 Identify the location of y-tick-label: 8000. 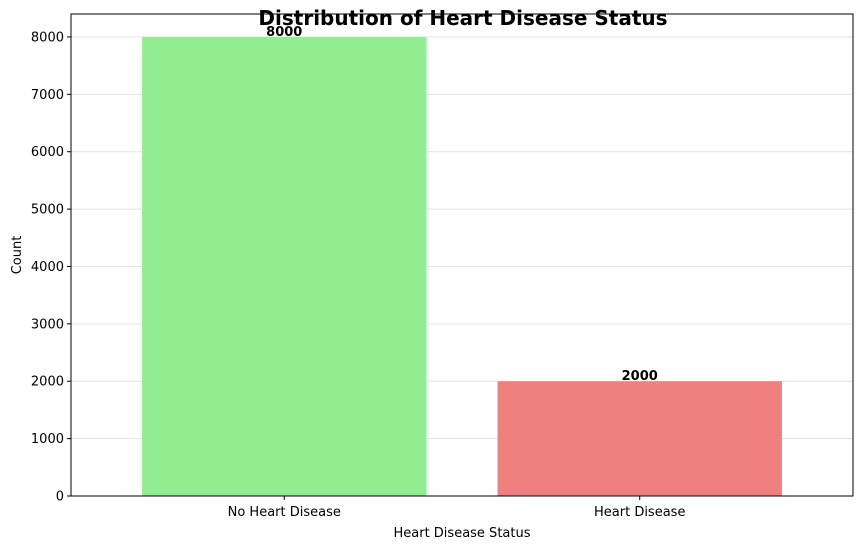
(47, 37).